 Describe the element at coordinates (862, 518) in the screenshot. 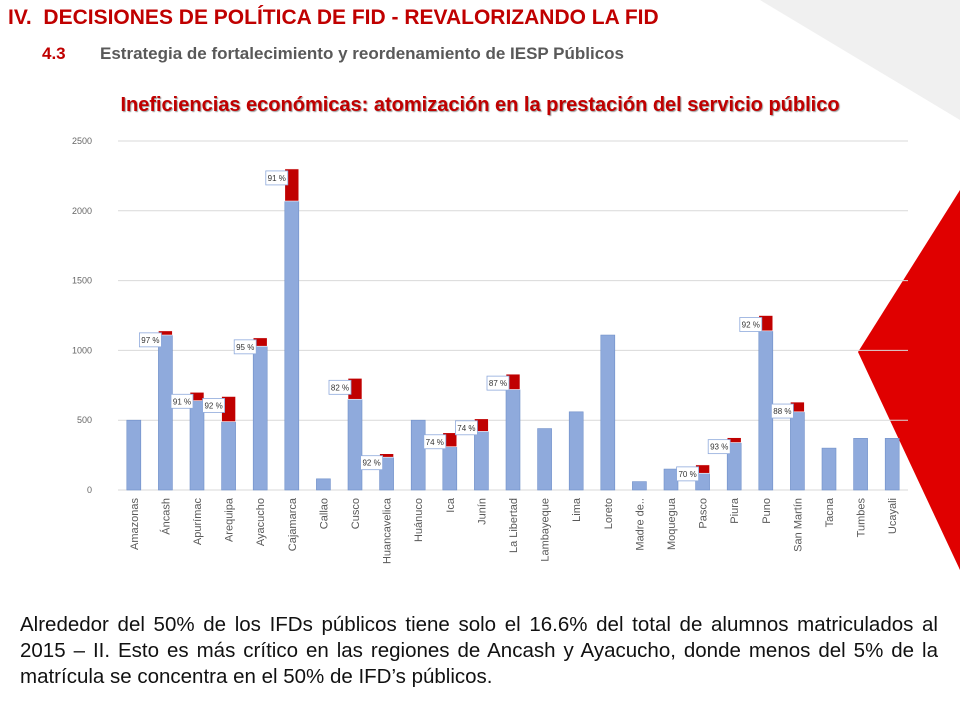

I see `x-tick-label: Tumbes` at that location.